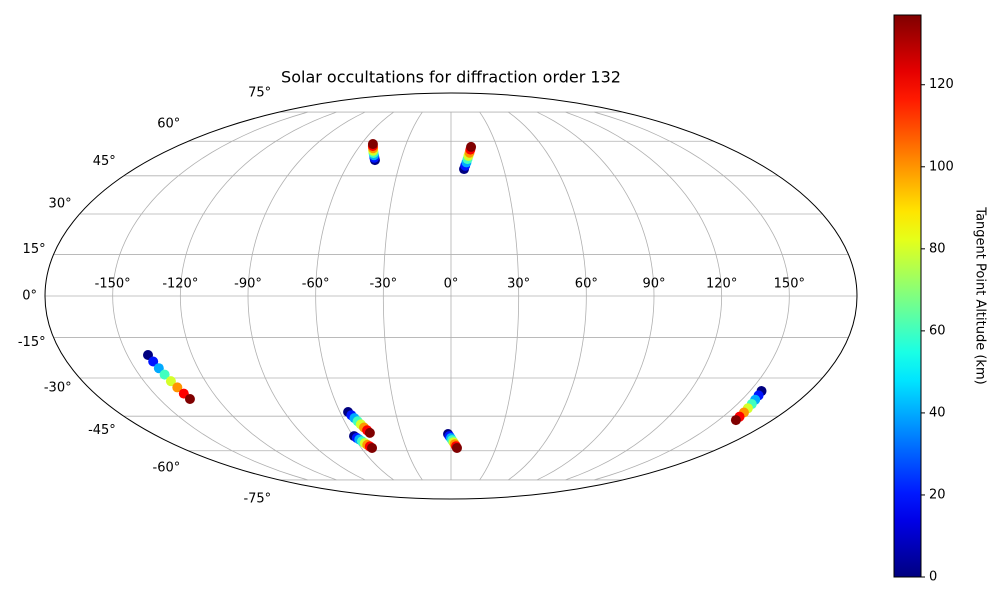 This screenshot has width=1000, height=600. I want to click on x-tick-label: -90°, so click(248, 284).